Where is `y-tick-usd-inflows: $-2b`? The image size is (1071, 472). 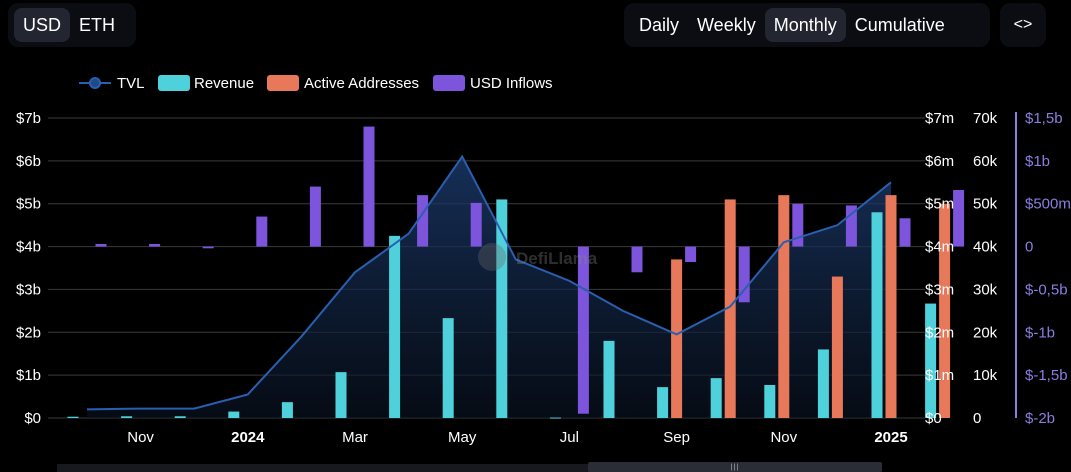
y-tick-usd-inflows: $-2b is located at coordinates (1040, 418).